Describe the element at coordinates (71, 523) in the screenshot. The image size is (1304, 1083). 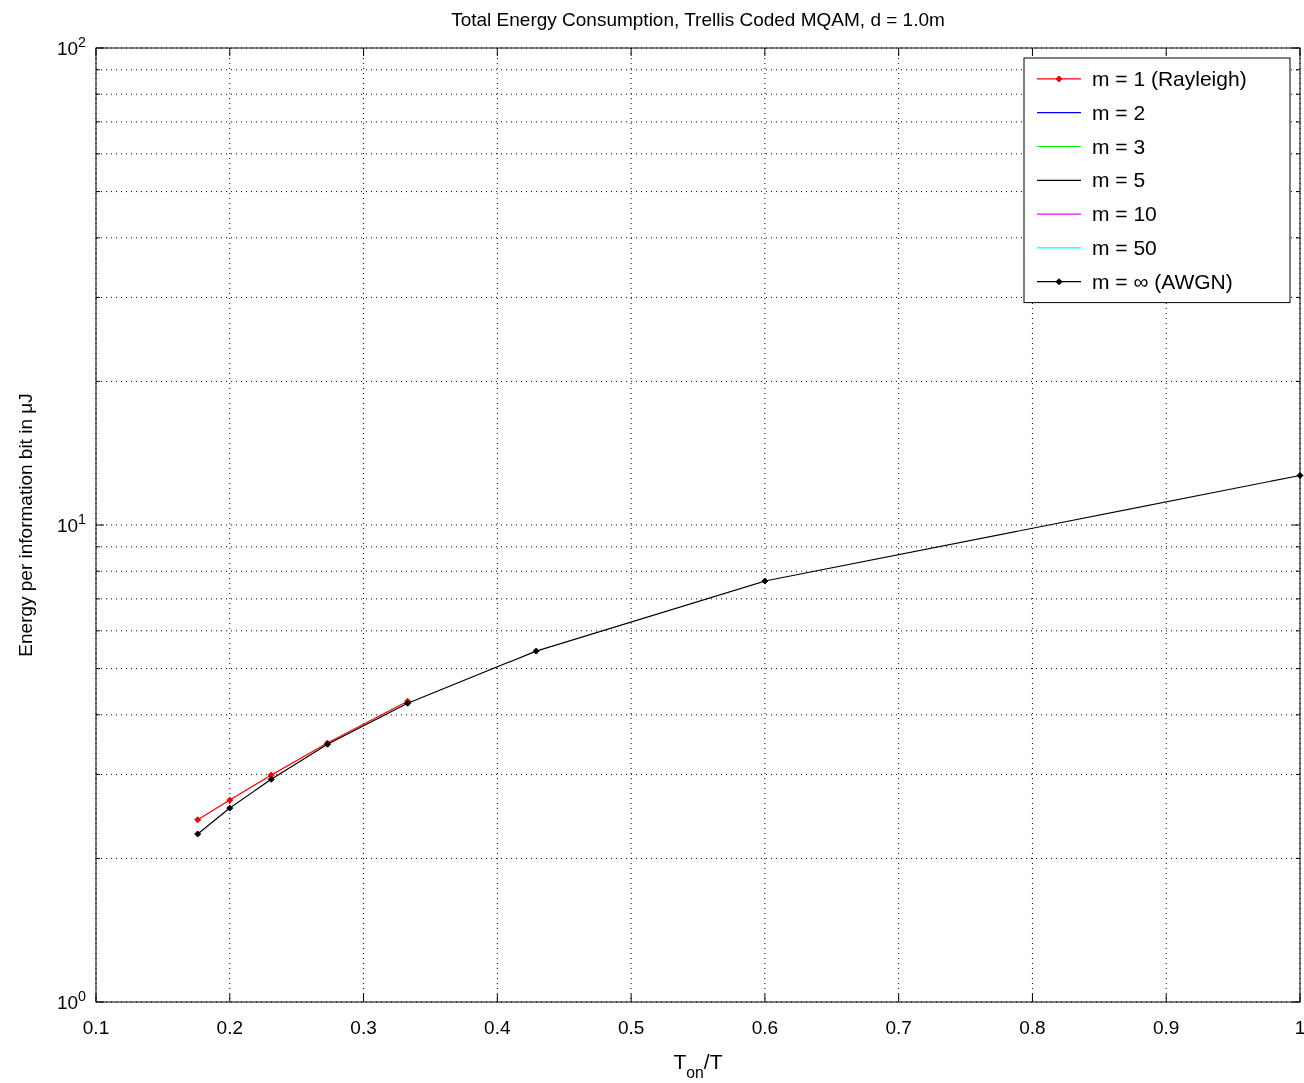
I see `y-tick-label: 10$^{1}$` at that location.